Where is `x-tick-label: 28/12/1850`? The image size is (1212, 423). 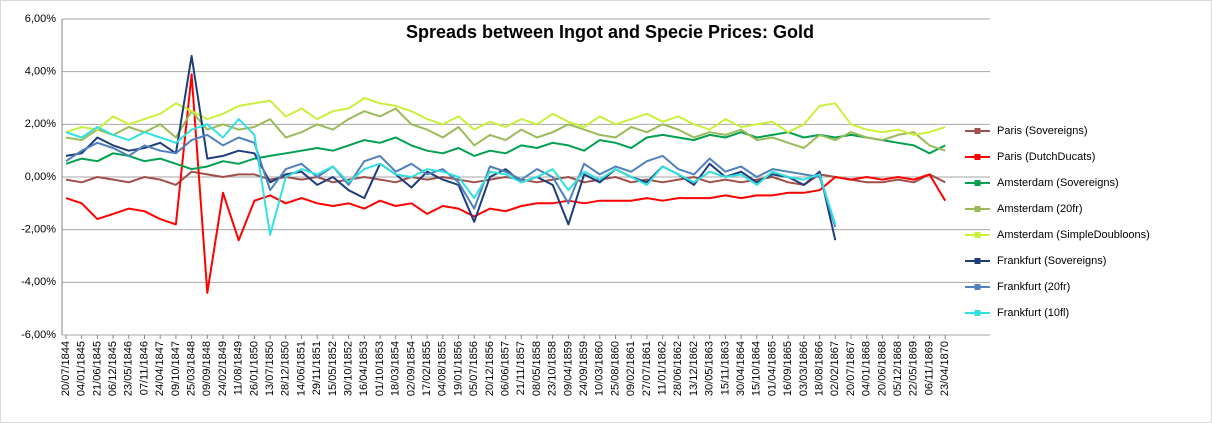 x-tick-label: 28/12/1850 is located at coordinates (286, 368).